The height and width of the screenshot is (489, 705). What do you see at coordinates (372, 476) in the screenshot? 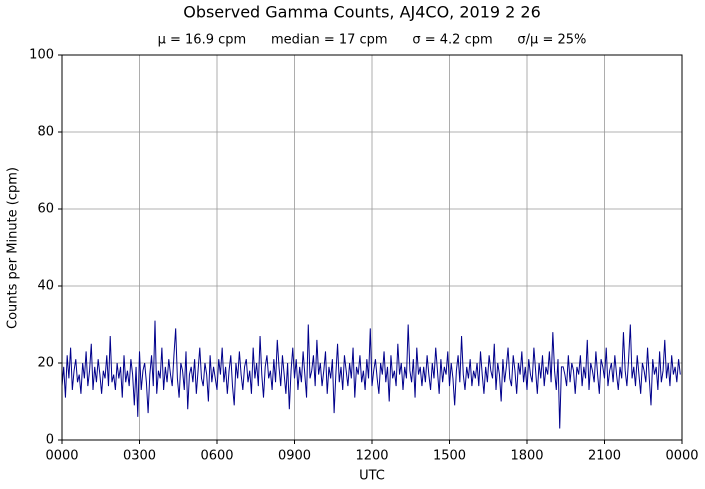
I see `x-axis-label: UTC` at bounding box center [372, 476].